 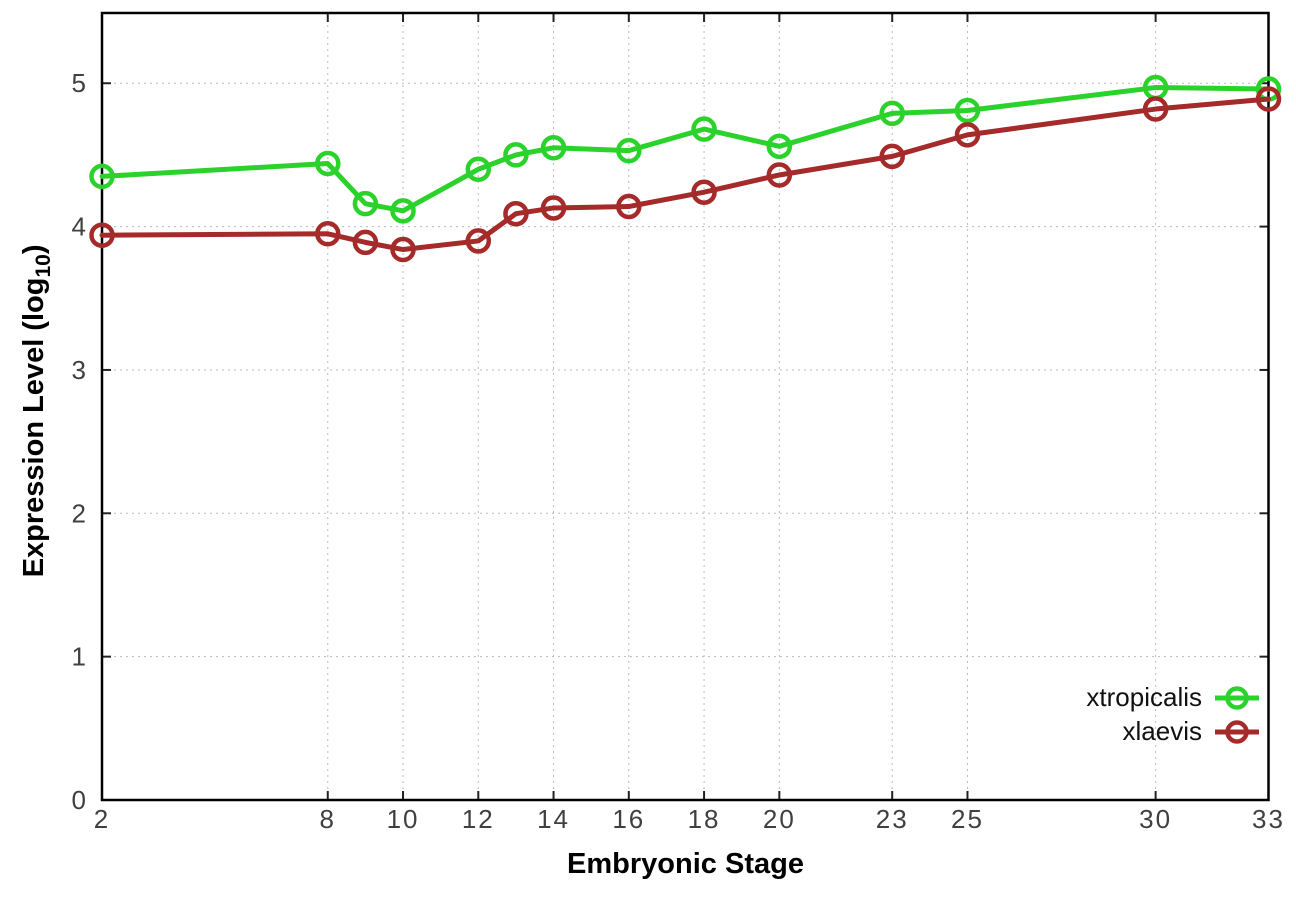 I want to click on y-tick-label: 3, so click(x=80, y=370).